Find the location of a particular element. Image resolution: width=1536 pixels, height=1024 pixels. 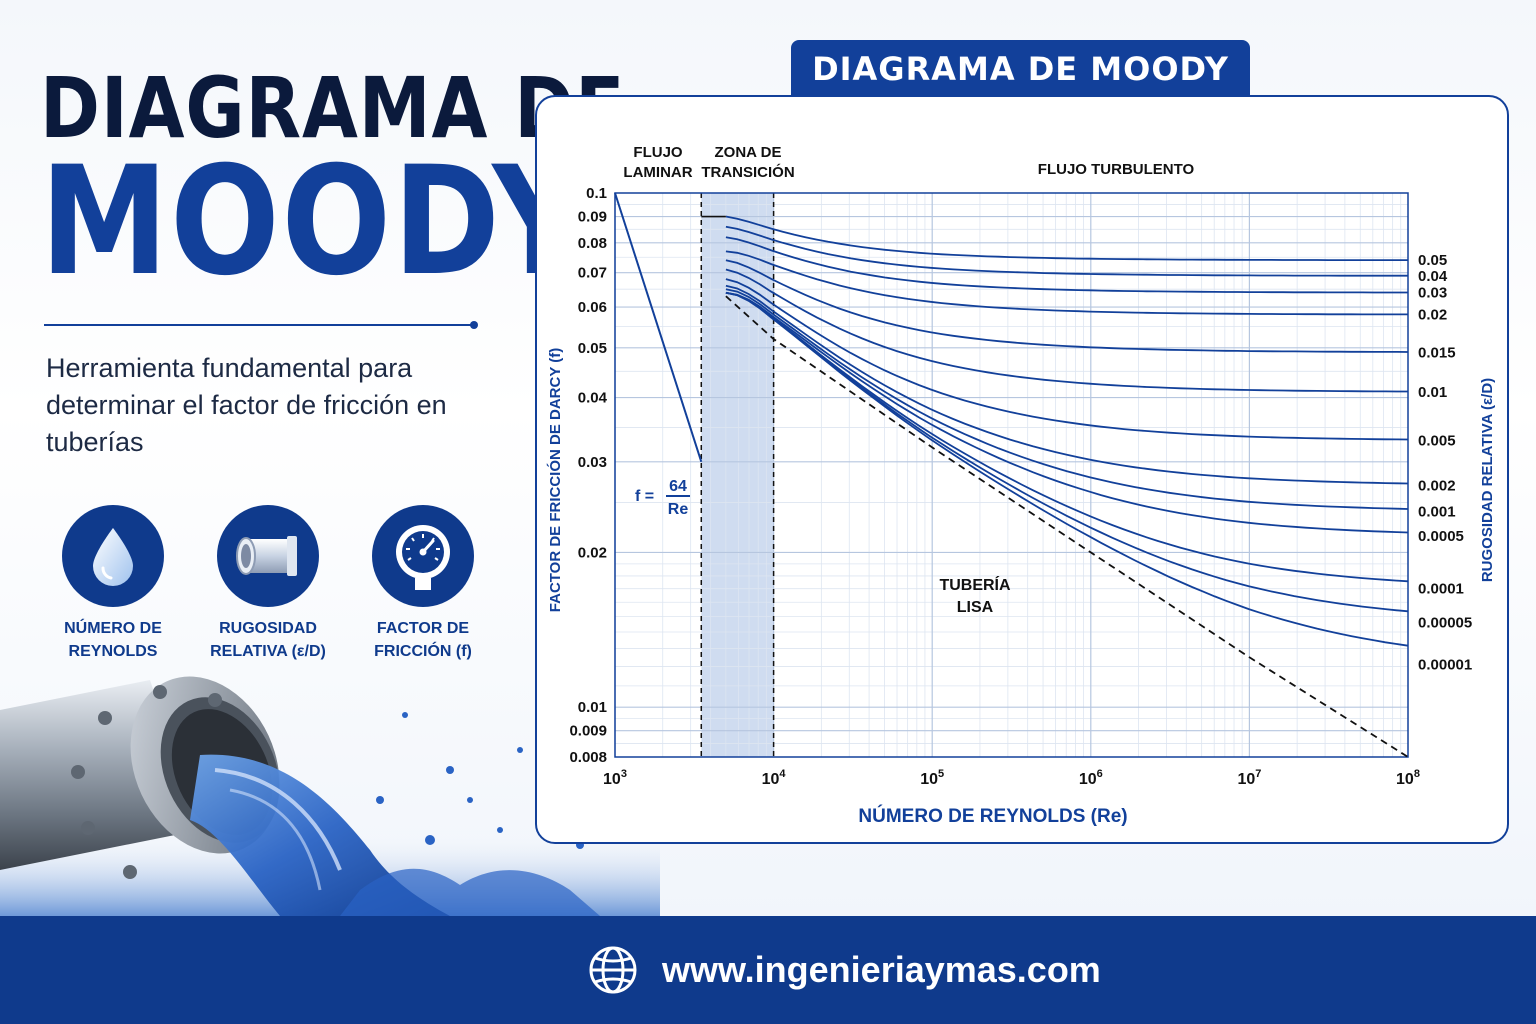

feature-roughness-label-2: RELATIVA (ε/D) is located at coordinates (268, 651).